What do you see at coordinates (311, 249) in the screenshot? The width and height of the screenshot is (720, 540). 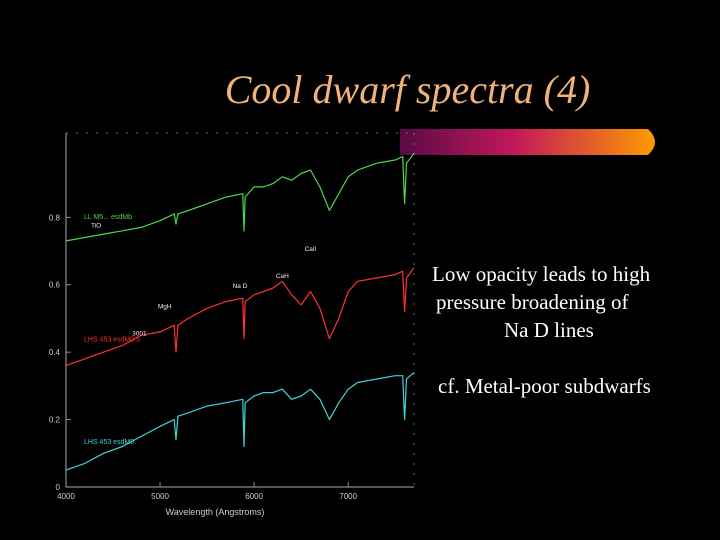 I see `annotation-0: CaII` at bounding box center [311, 249].